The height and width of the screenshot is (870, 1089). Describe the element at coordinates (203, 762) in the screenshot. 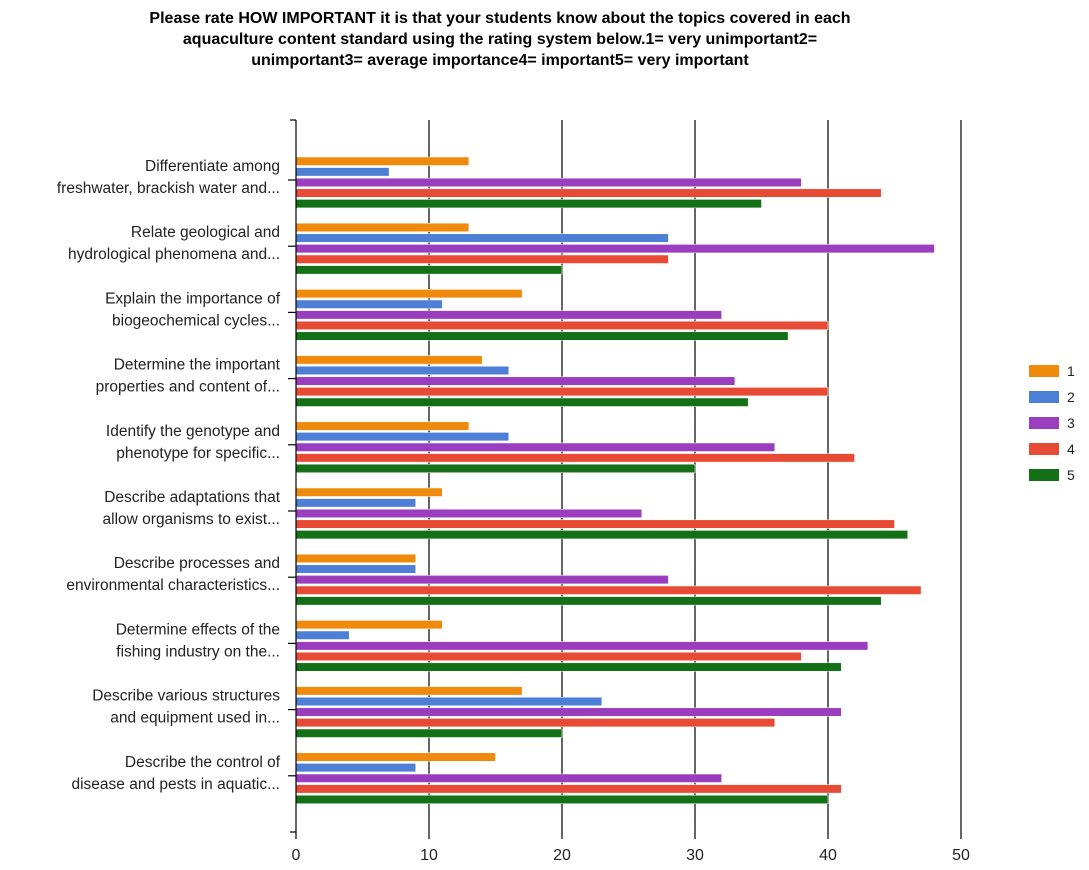

I see `category-label: Describe the control of` at that location.